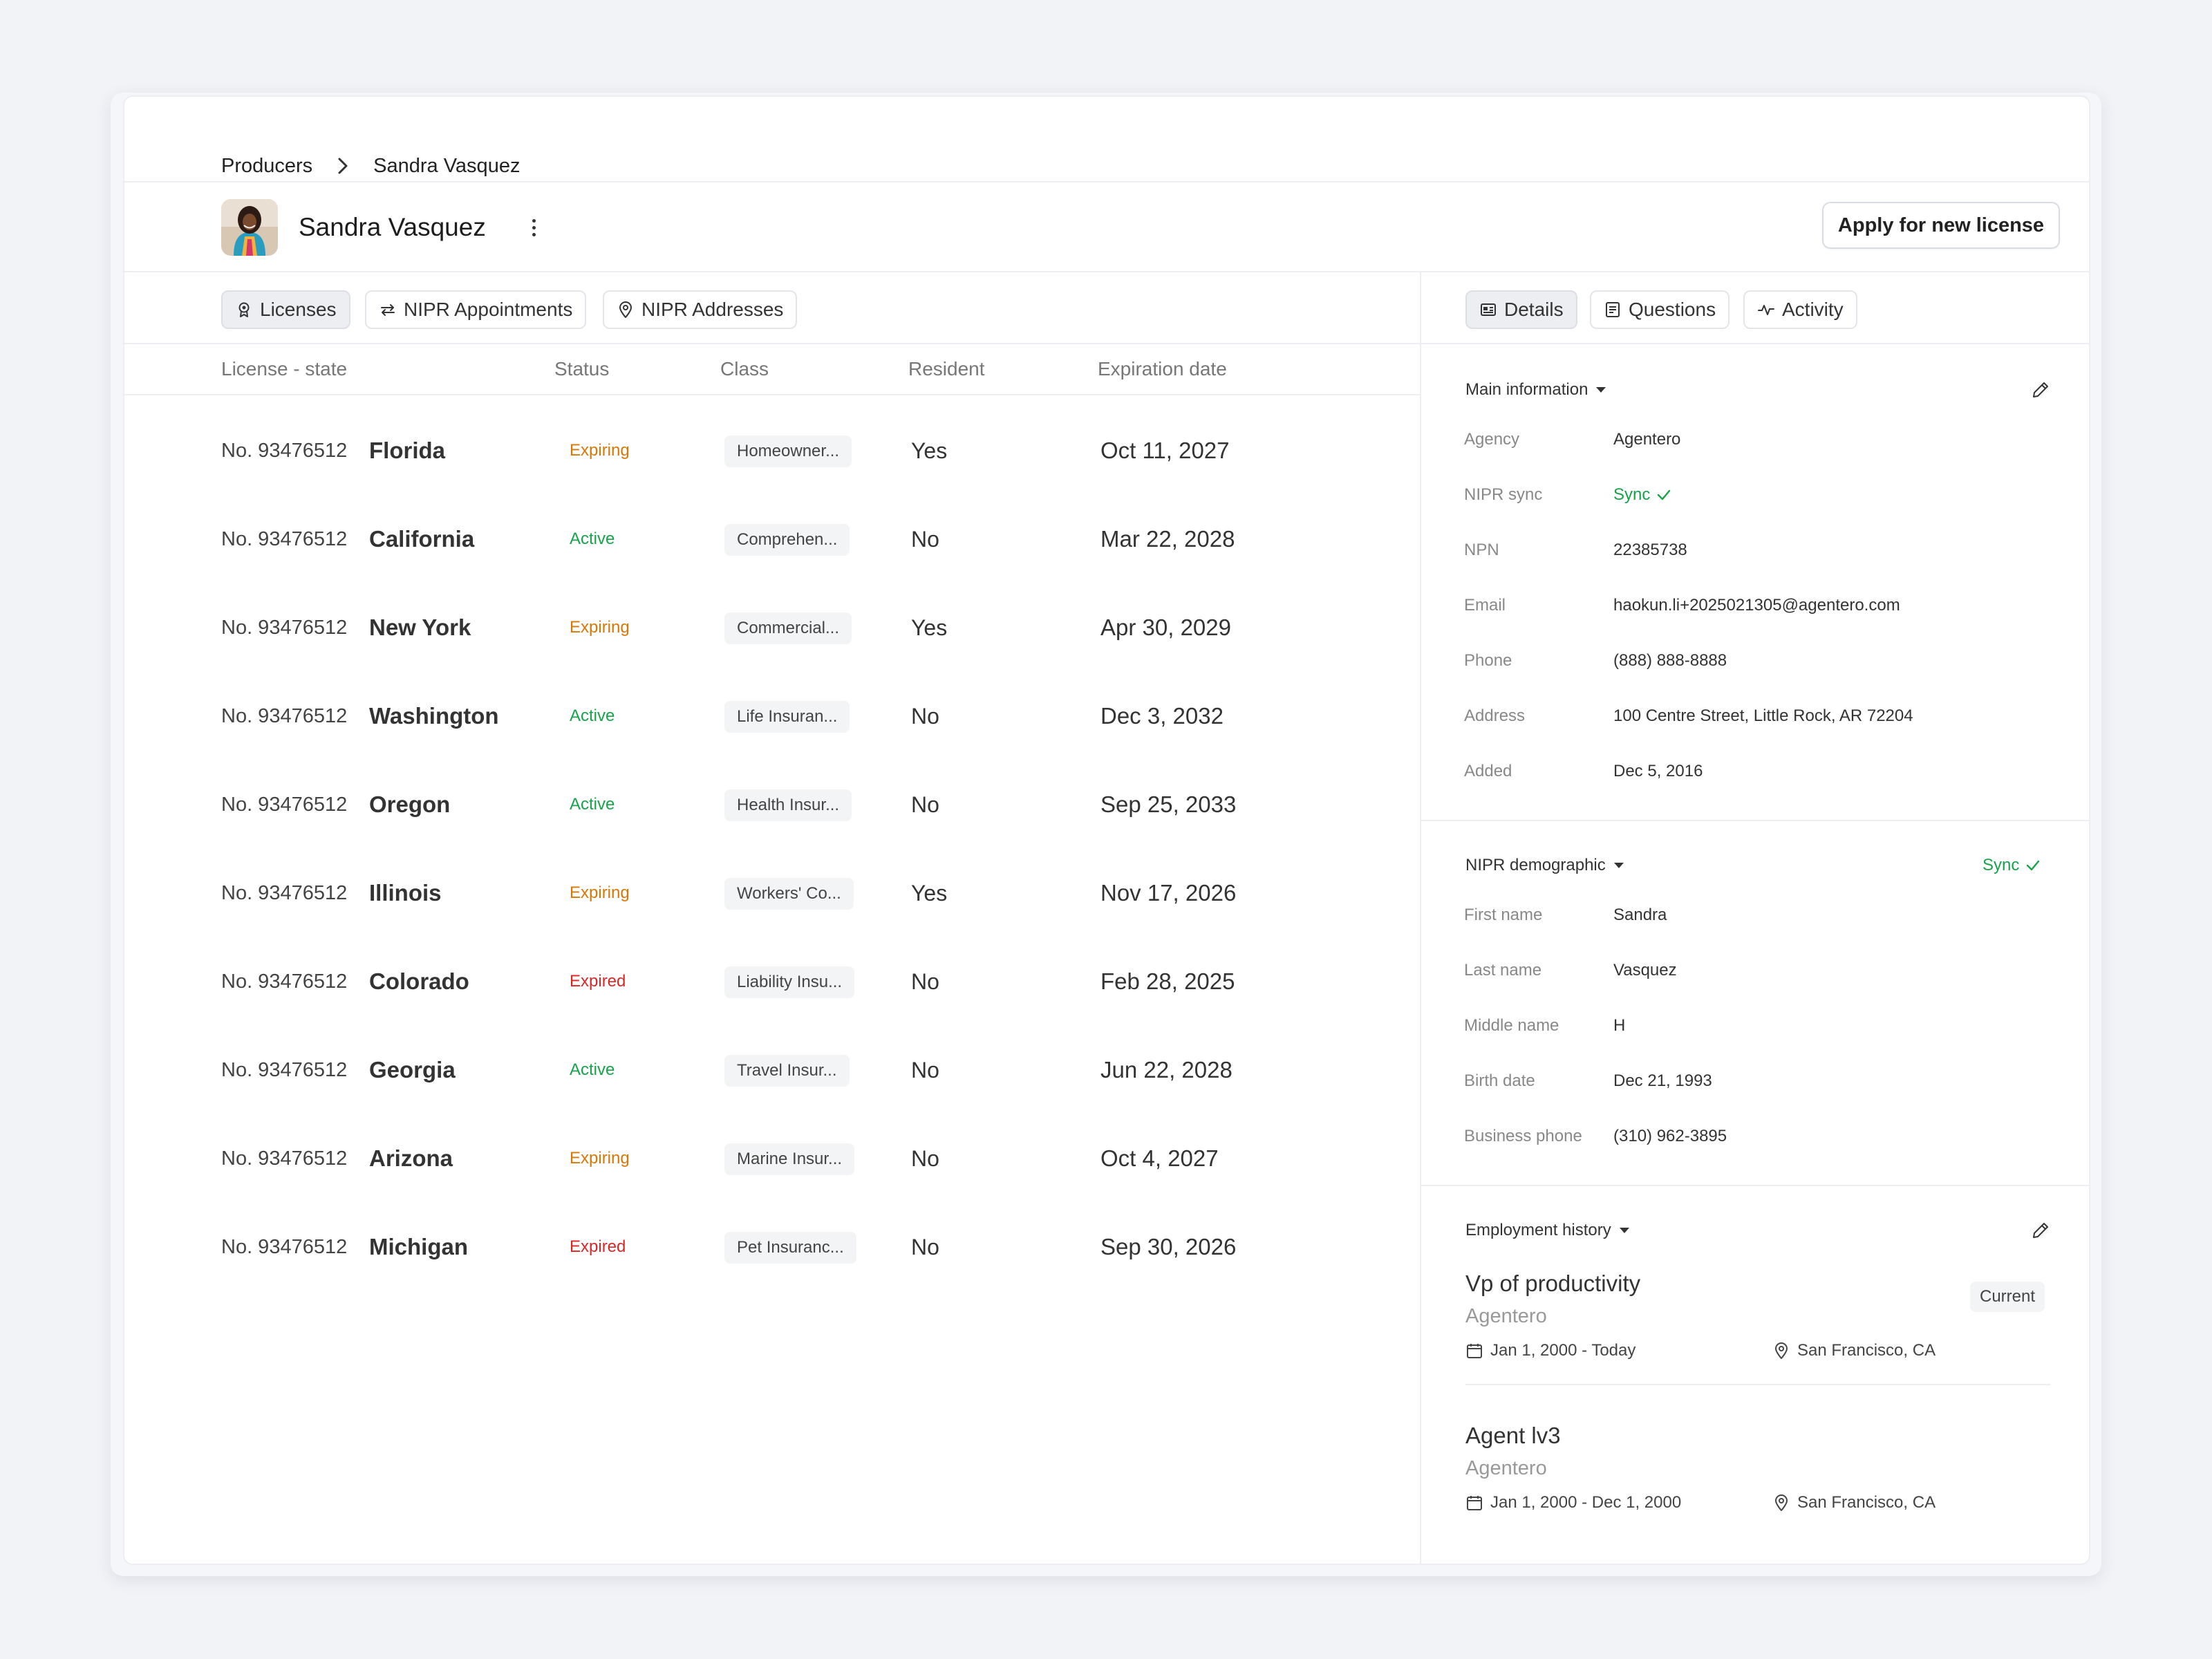  I want to click on expiration-date: Nov 17, 2026, so click(1168, 893).